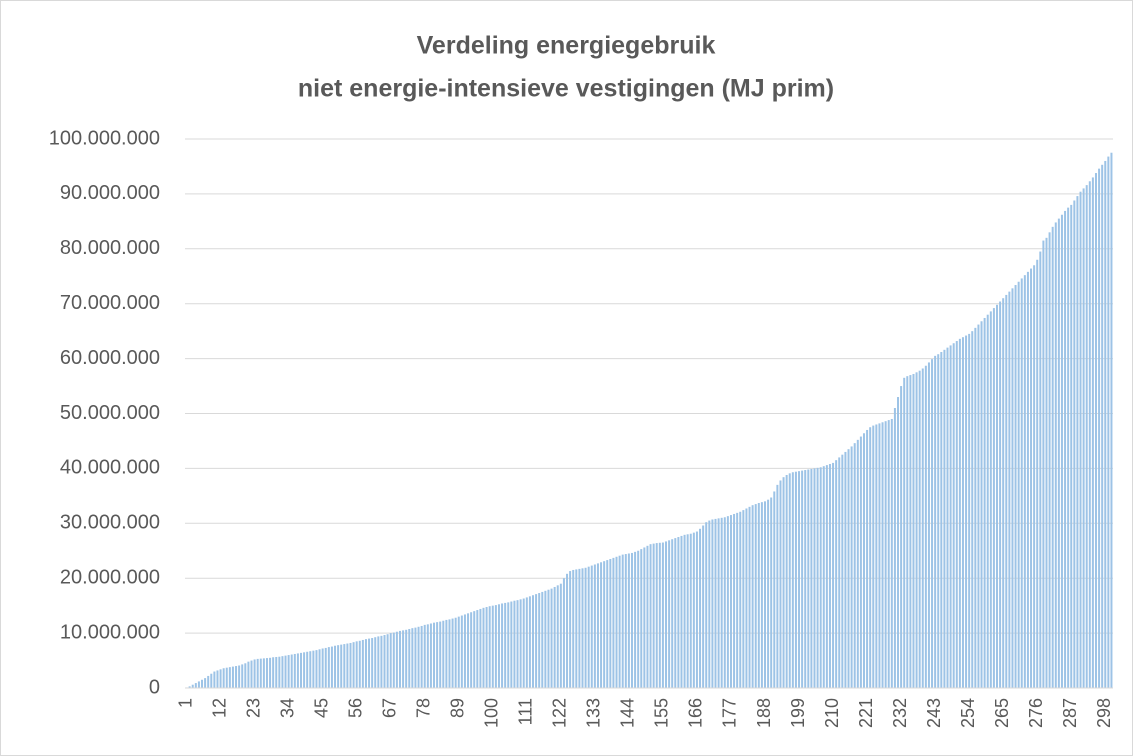  What do you see at coordinates (1070, 713) in the screenshot?
I see `x-tick-label: 287` at bounding box center [1070, 713].